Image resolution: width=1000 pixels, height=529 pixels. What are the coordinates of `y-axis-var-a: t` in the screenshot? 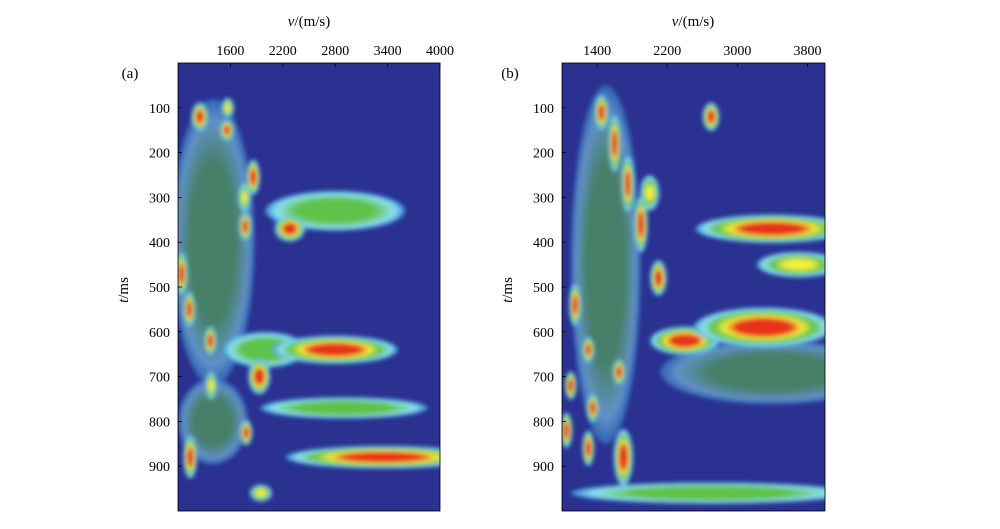 It's located at (124, 300).